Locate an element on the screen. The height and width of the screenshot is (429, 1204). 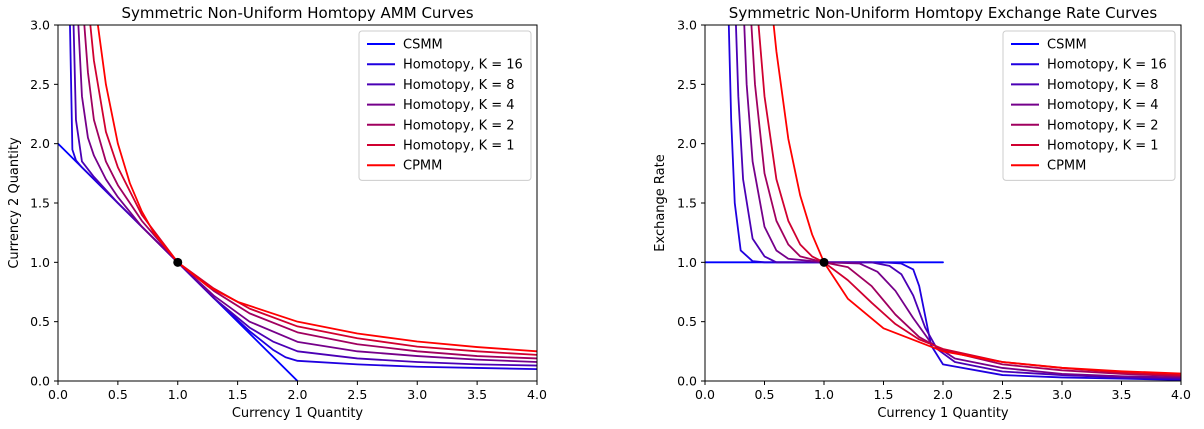
y-axis-label: Exchange Rate is located at coordinates (660, 202).